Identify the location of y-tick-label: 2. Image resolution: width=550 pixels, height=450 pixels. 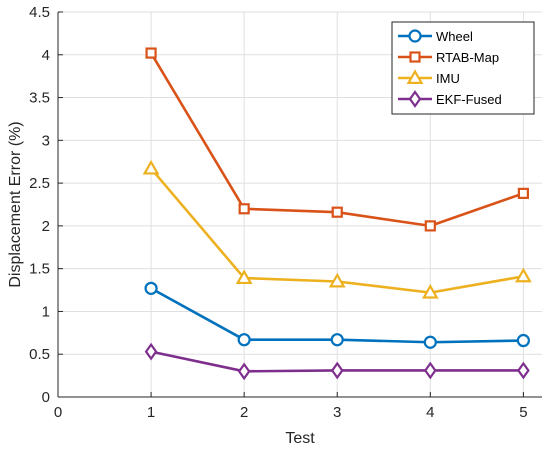
(46, 226).